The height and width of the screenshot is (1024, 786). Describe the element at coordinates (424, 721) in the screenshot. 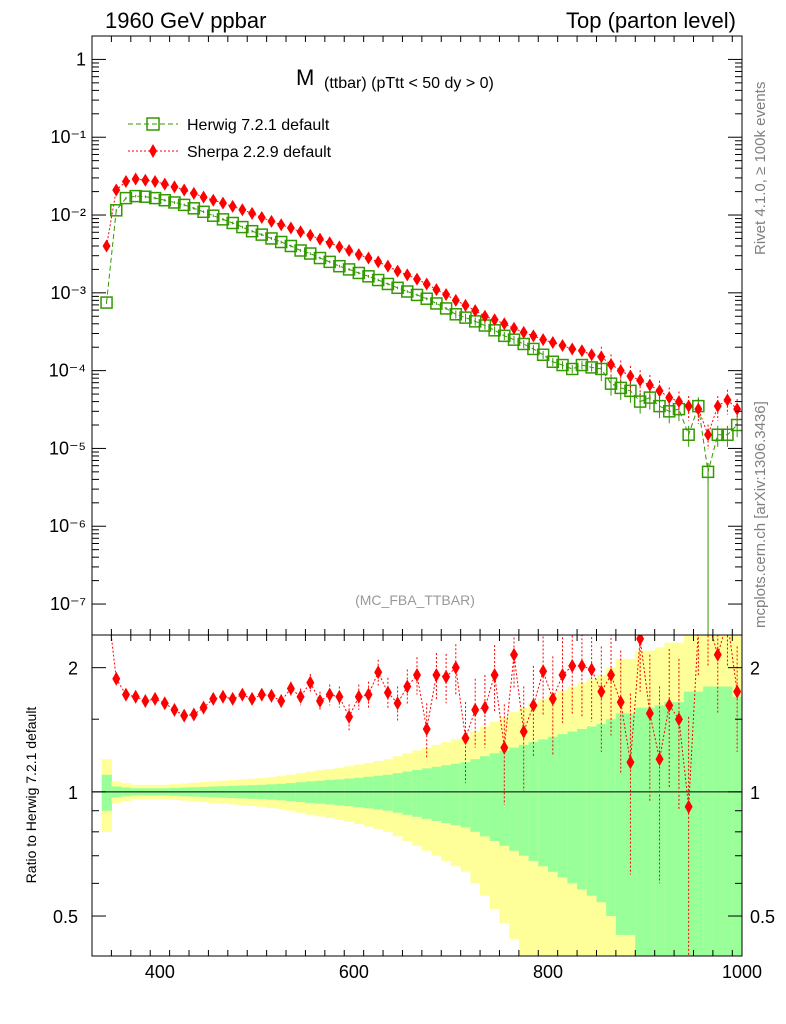

I see `ratio-sherpa-line` at that location.